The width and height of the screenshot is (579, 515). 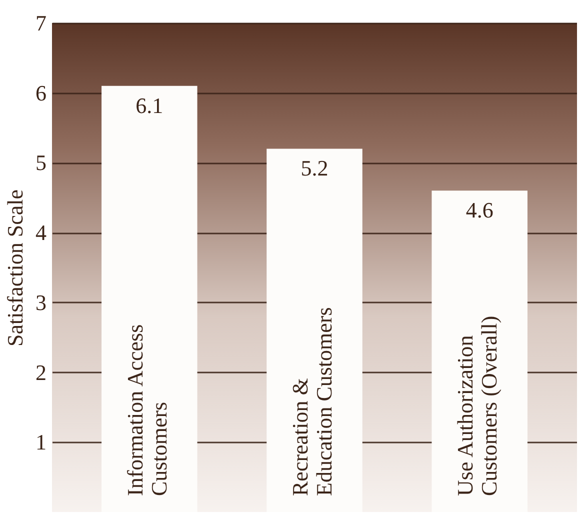 I want to click on data-label: 6.1, so click(x=150, y=105).